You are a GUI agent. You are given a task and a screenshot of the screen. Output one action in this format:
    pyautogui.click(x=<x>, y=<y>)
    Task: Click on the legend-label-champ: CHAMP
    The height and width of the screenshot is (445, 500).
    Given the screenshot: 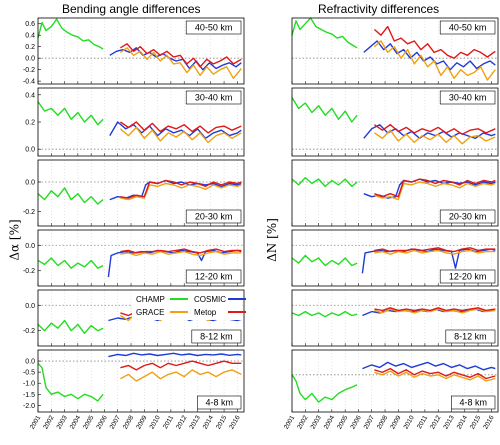 What is the action you would take?
    pyautogui.click(x=150, y=299)
    